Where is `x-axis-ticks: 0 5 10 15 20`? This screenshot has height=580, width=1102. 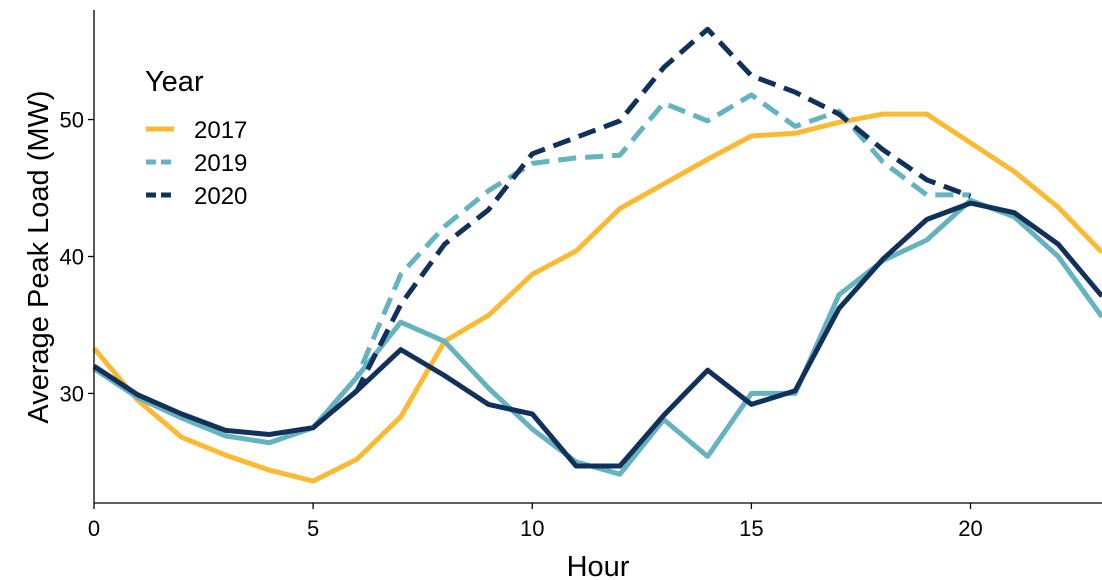
x-axis-ticks: 0 5 10 15 20 is located at coordinates (535, 522).